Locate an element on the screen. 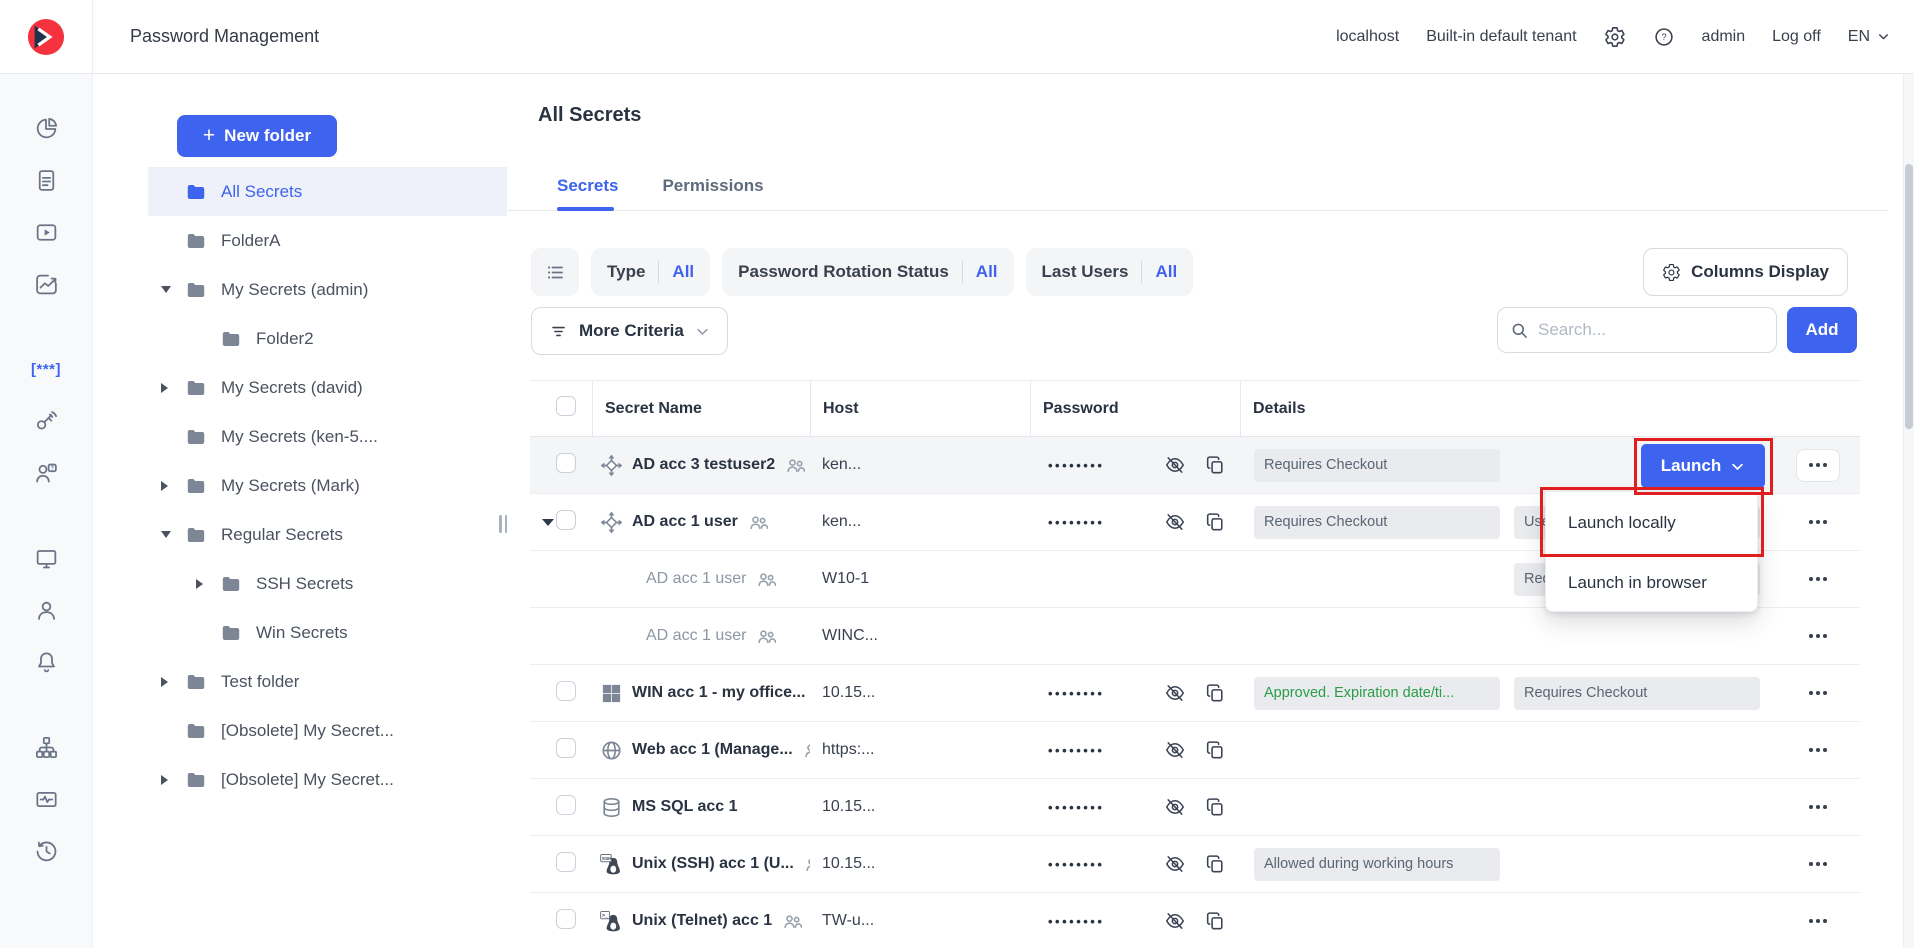 Image resolution: width=1914 pixels, height=948 pixels. rail-item-system-health is located at coordinates (46, 799).